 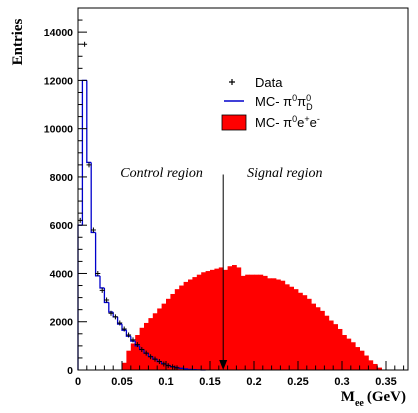 I want to click on y-tick-label: 10000, so click(x=58, y=130).